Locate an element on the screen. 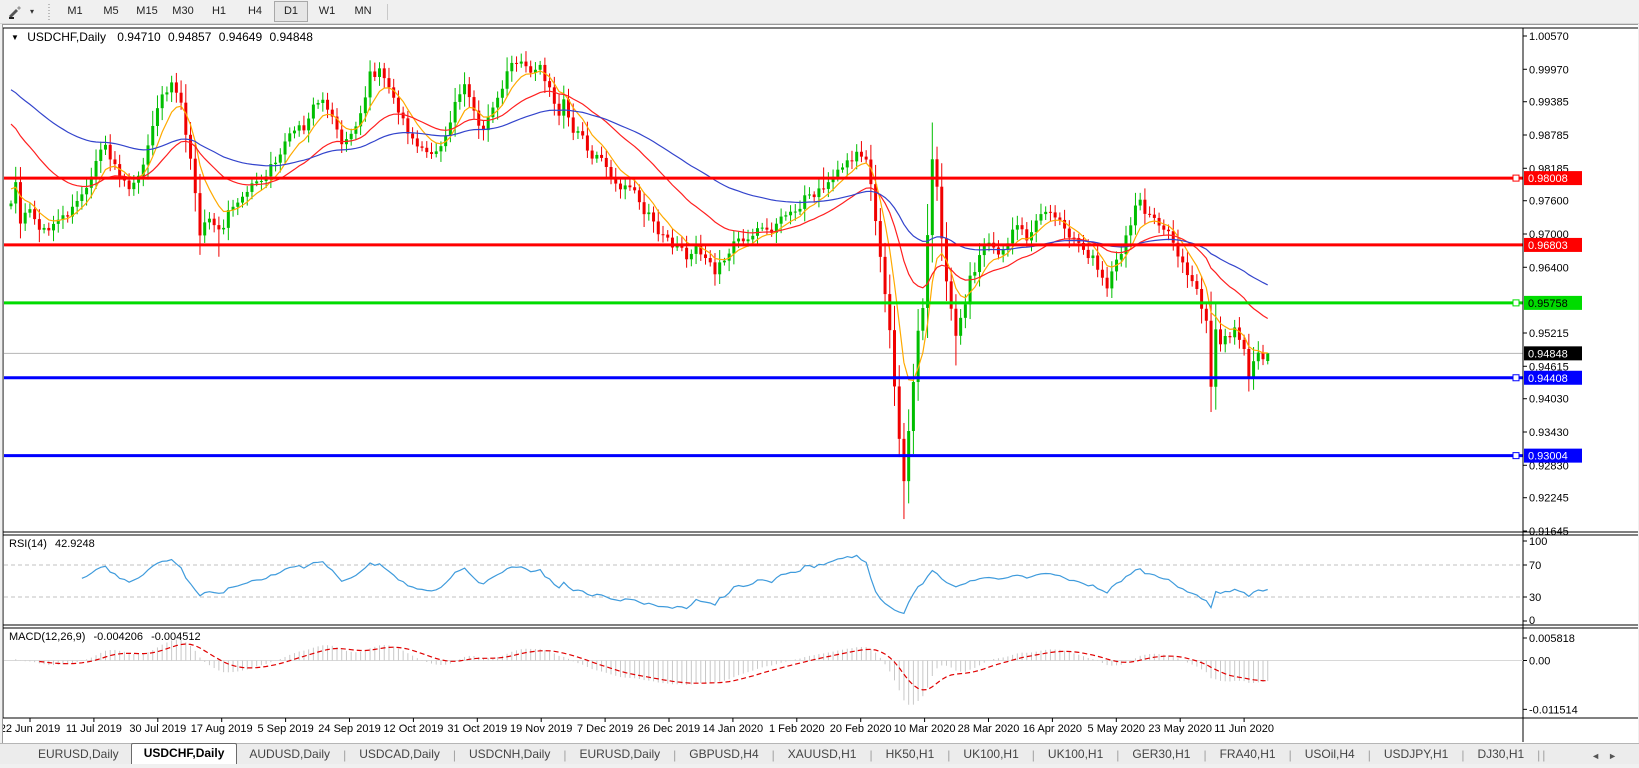  status-band is located at coordinates (819, 766).